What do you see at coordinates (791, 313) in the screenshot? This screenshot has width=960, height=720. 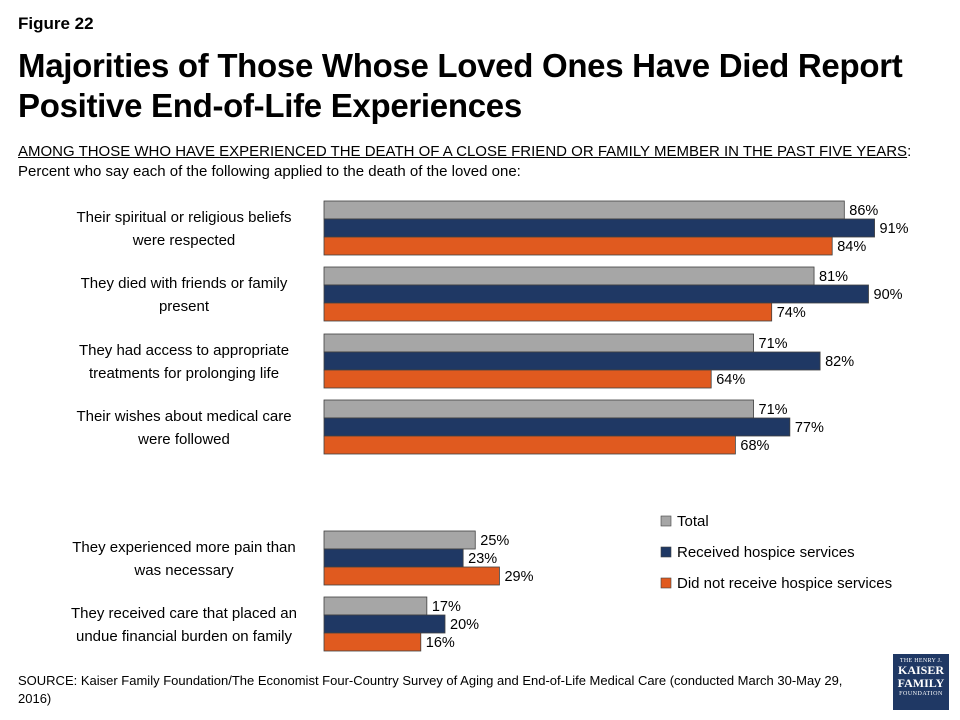 I see `data-label: 74%` at bounding box center [791, 313].